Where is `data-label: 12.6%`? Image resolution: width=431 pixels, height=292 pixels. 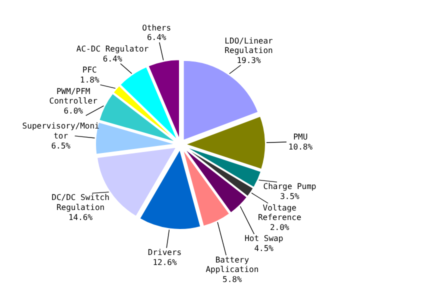
data-label: 12.6% is located at coordinates (164, 262).